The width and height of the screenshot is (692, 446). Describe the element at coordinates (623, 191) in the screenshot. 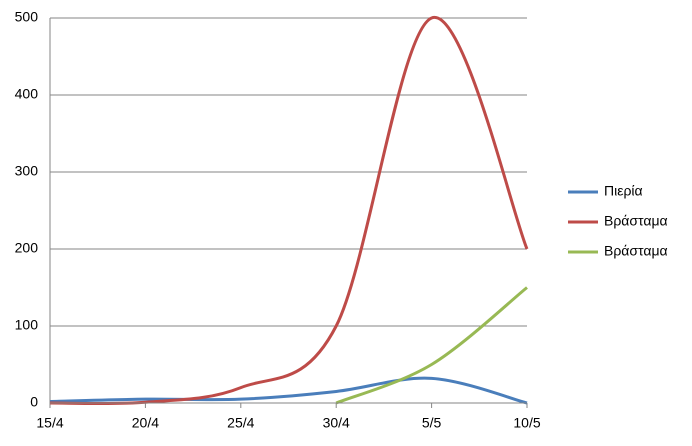

I see `legend-label: Πιερία` at that location.